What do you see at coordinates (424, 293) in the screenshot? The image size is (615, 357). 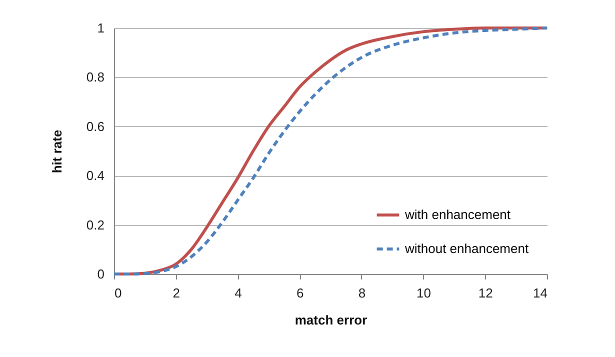 I see `x-tick-label: 10` at bounding box center [424, 293].